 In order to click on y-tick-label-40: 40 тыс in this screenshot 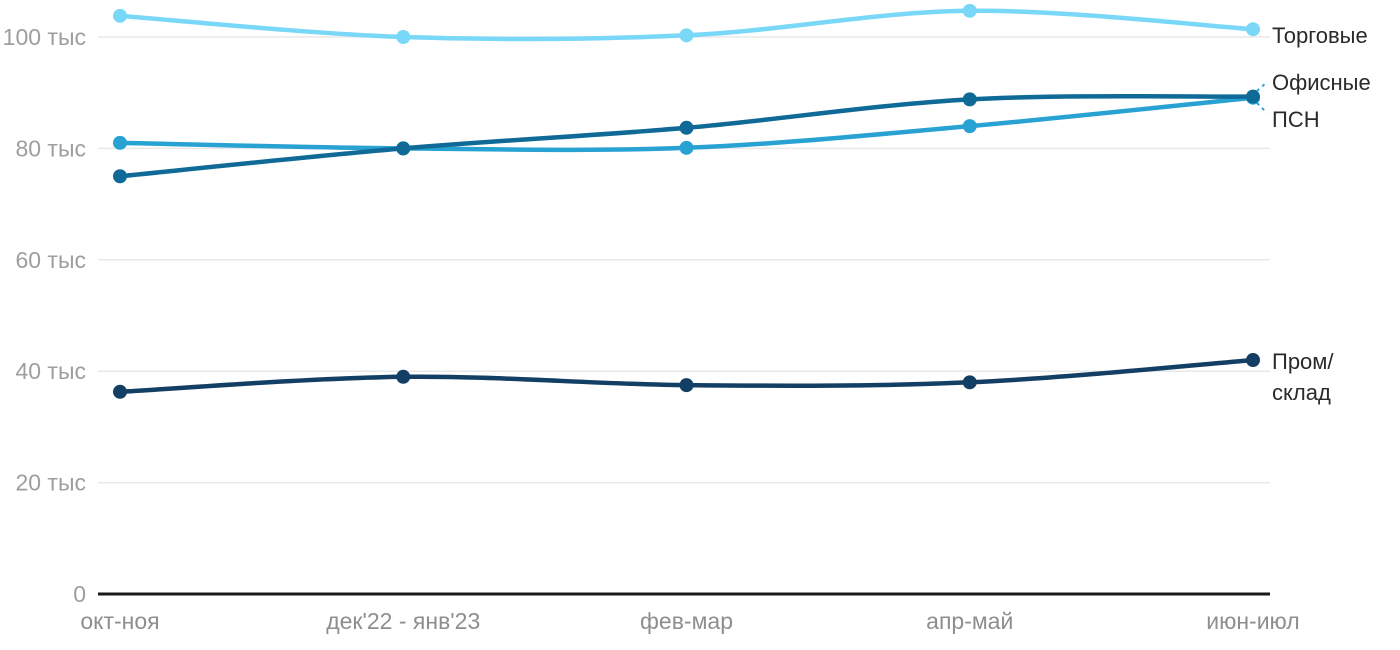, I will do `click(50, 371)`.